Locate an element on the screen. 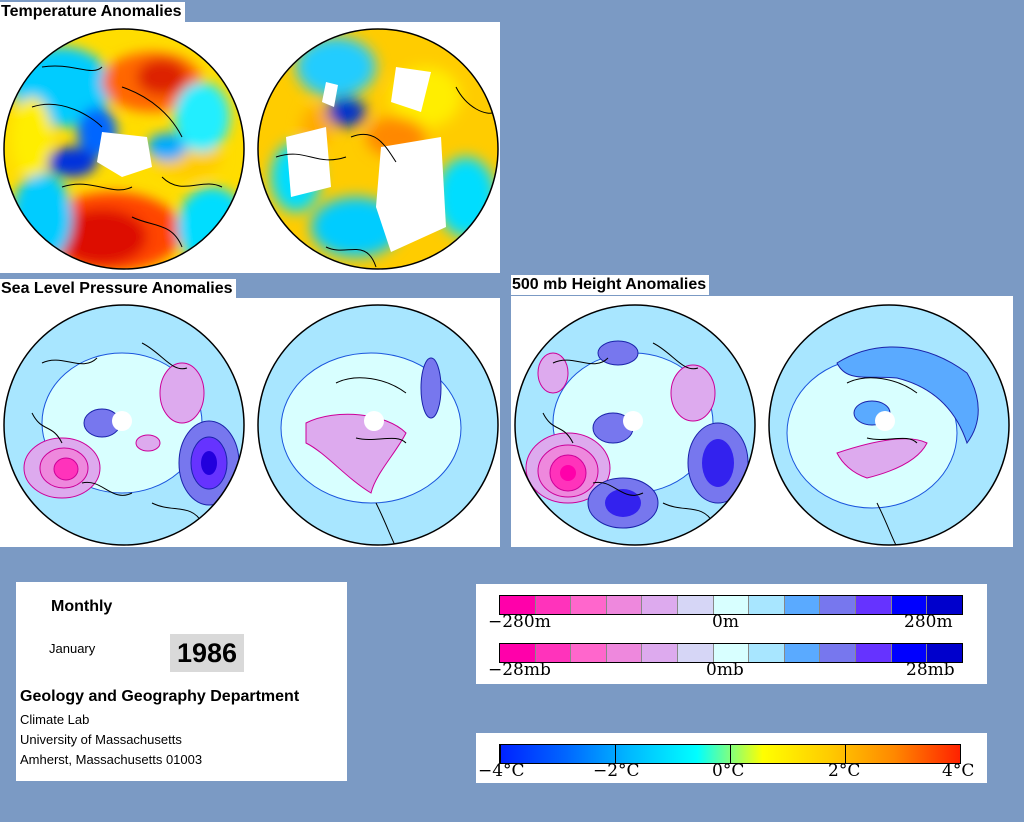 The width and height of the screenshot is (1024, 822). lab-label: Climate Lab is located at coordinates (55, 719).